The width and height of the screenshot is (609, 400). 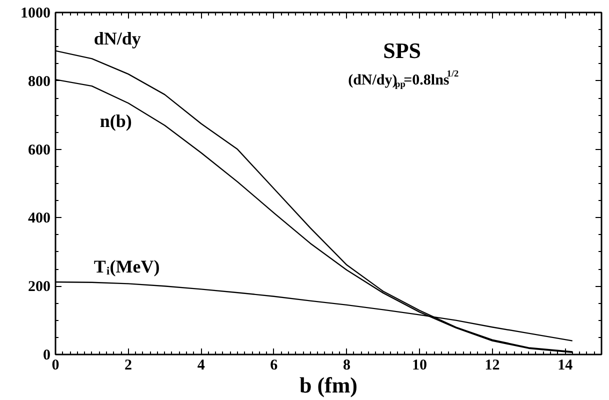 What do you see at coordinates (201, 366) in the screenshot?
I see `x-tick-label: 4` at bounding box center [201, 366].